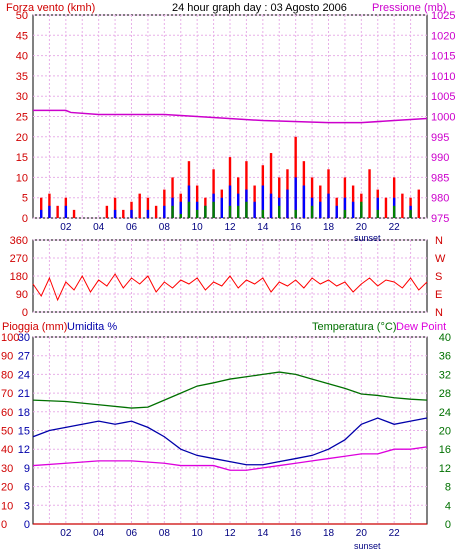 Image resolution: width=465 pixels, height=556 pixels. Describe the element at coordinates (132, 227) in the screenshot. I see `x-tick-label: 06` at that location.